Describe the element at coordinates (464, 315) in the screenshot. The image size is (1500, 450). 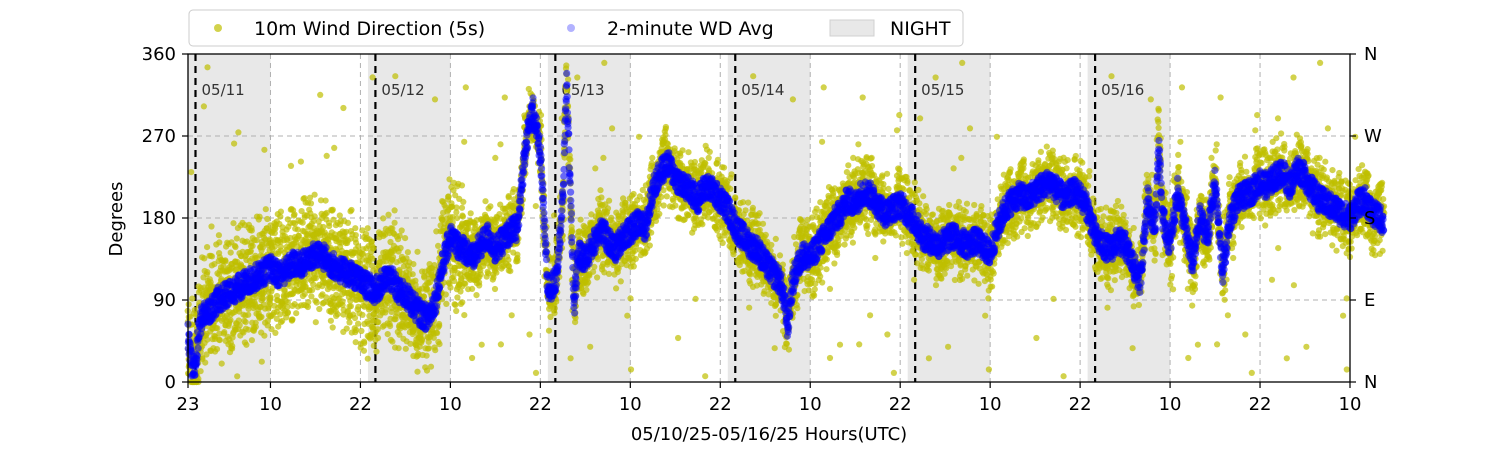
I see `wind-direction-point-2007` at that location.